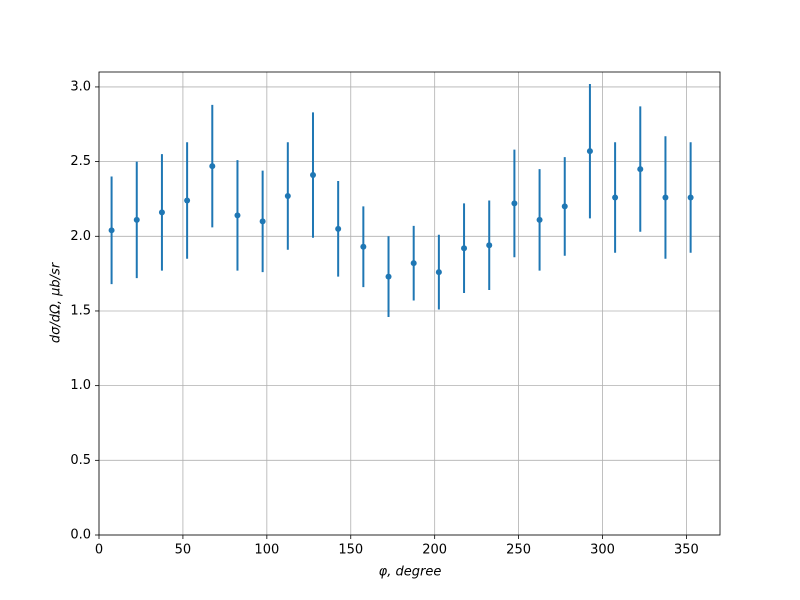 The width and height of the screenshot is (800, 600). Describe the element at coordinates (686, 550) in the screenshot. I see `x-tick-label: 350` at that location.